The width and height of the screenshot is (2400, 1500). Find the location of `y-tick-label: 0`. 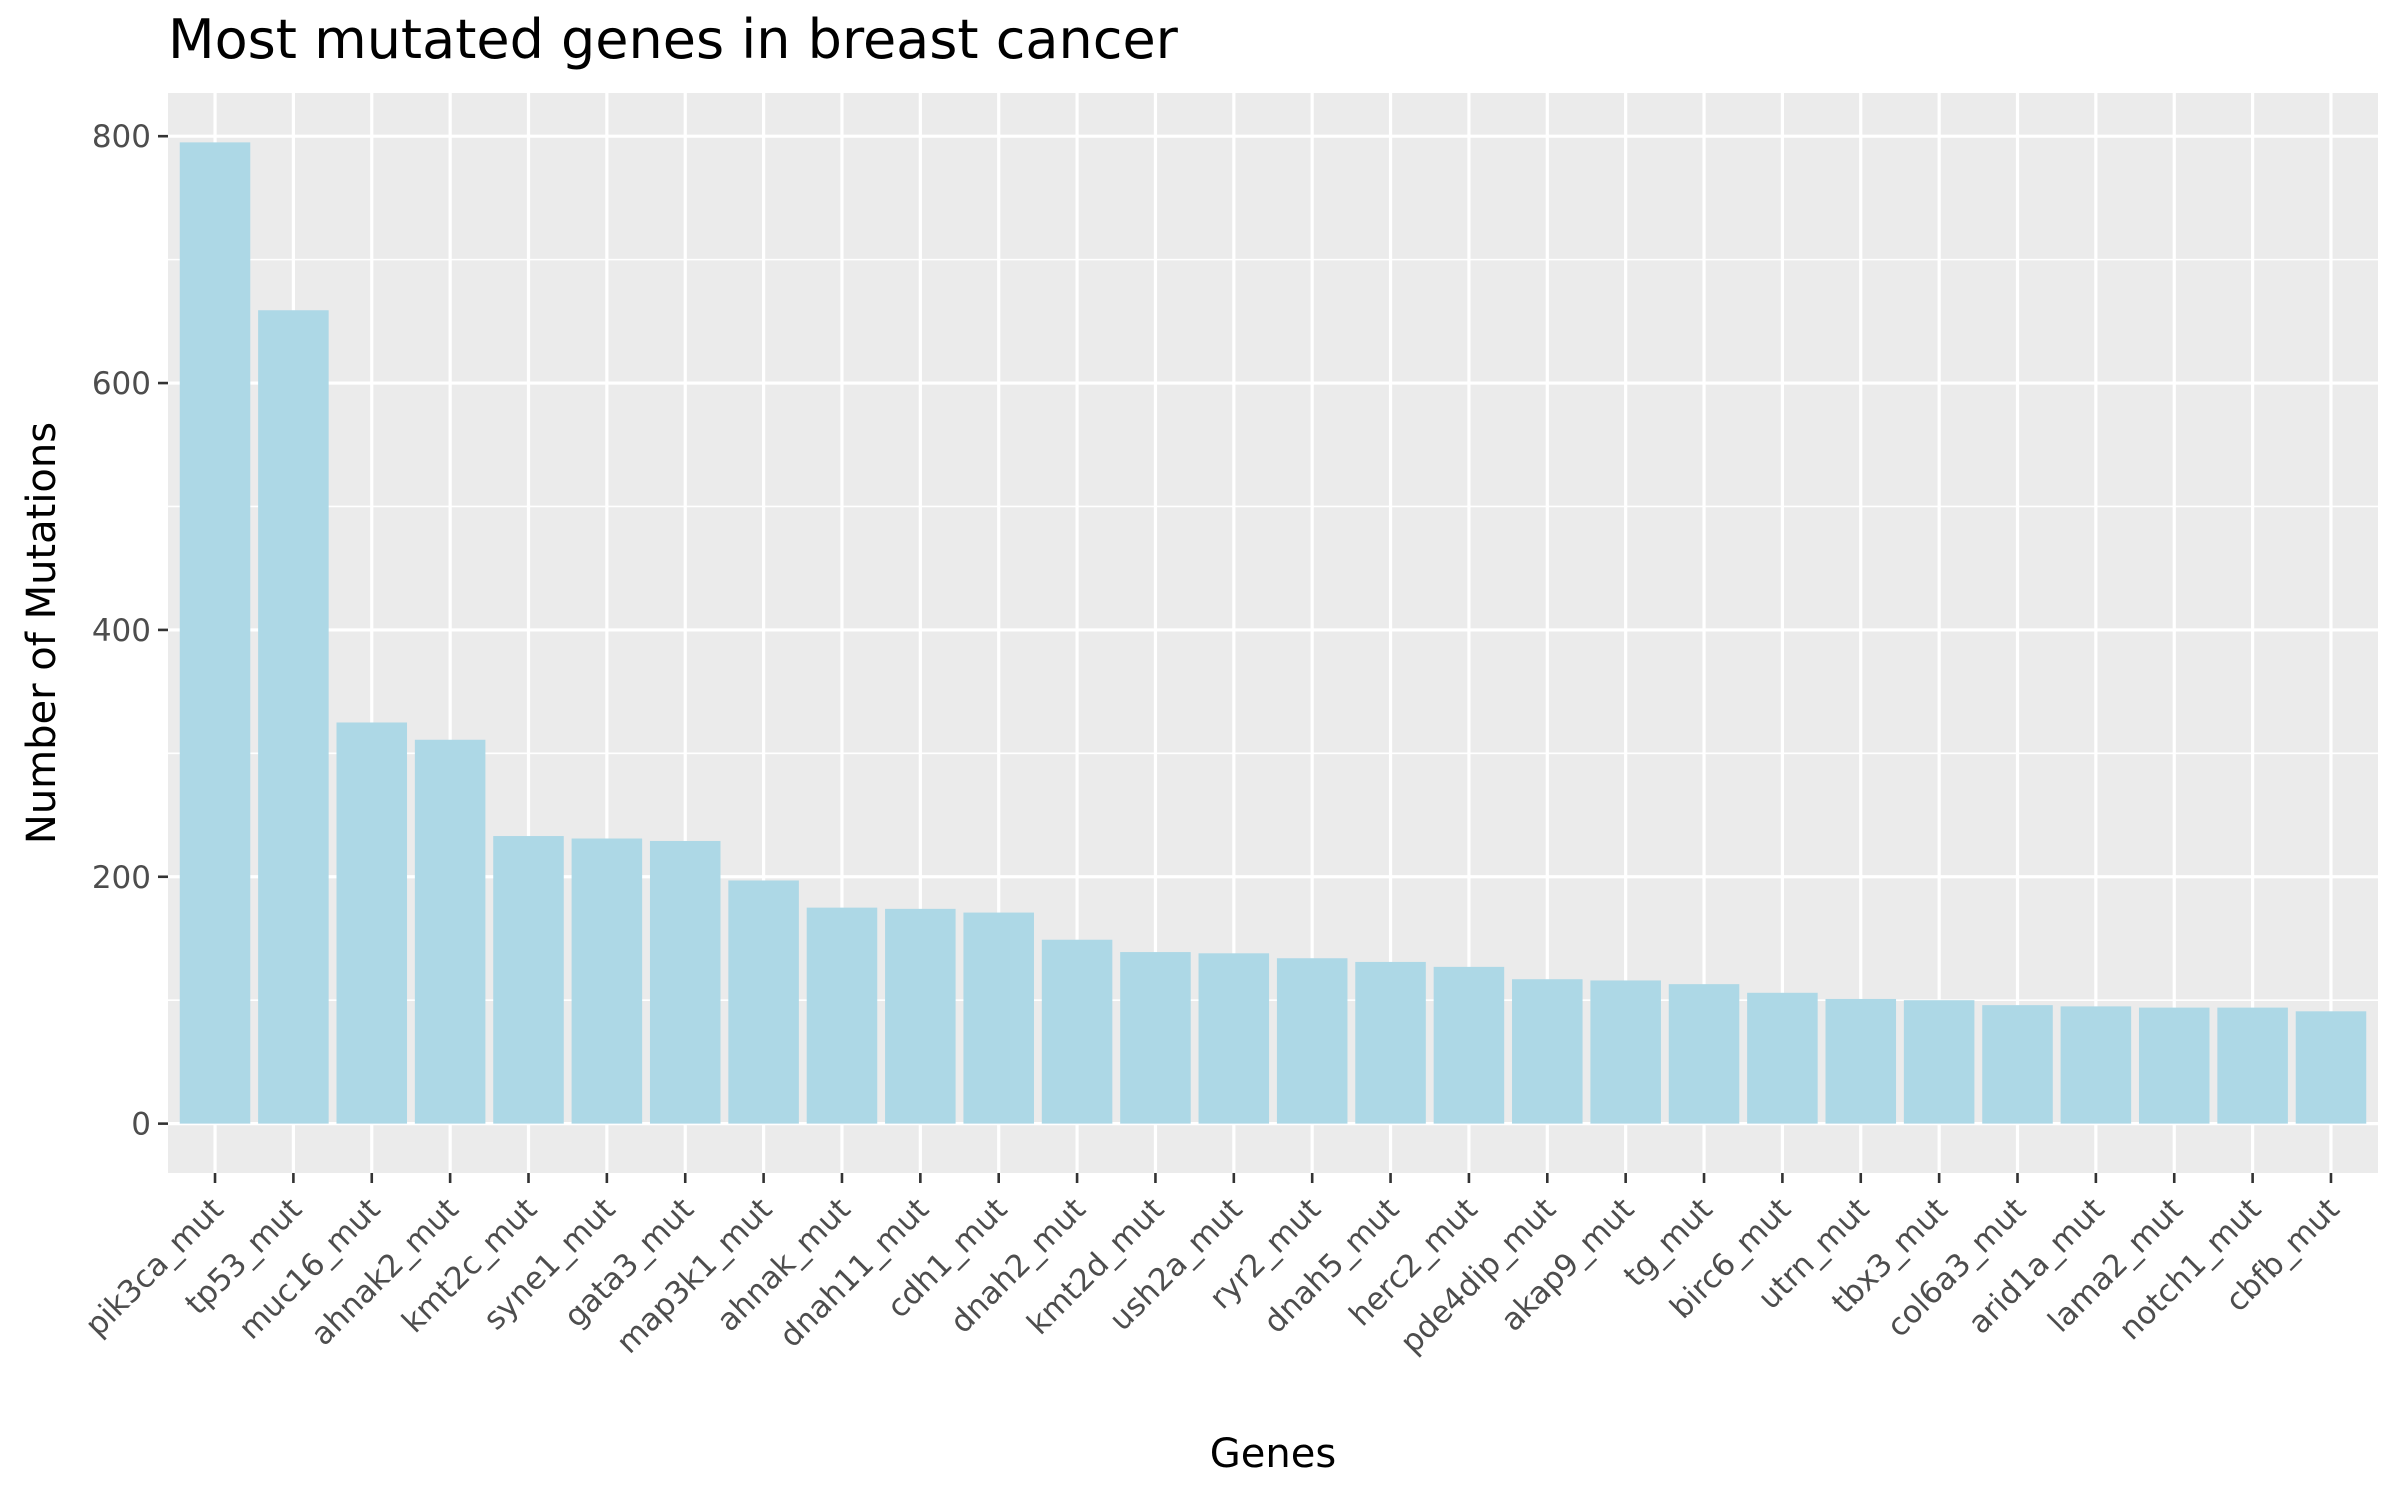

y-tick-label: 0 is located at coordinates (141, 1125).